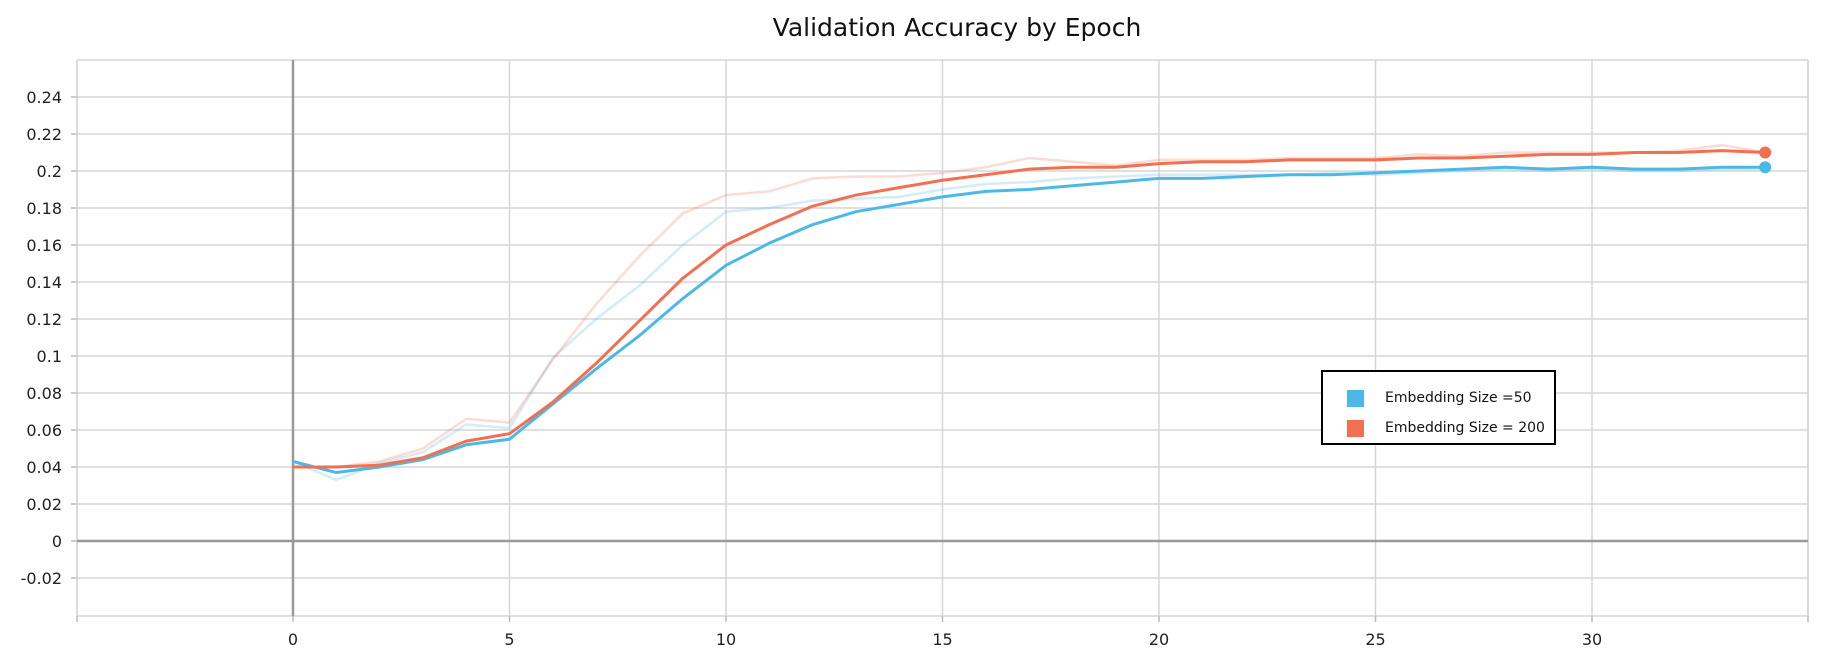 This screenshot has width=1828, height=666. Describe the element at coordinates (1458, 398) in the screenshot. I see `legend-label-embedding-50: Embedding Size =50` at that location.